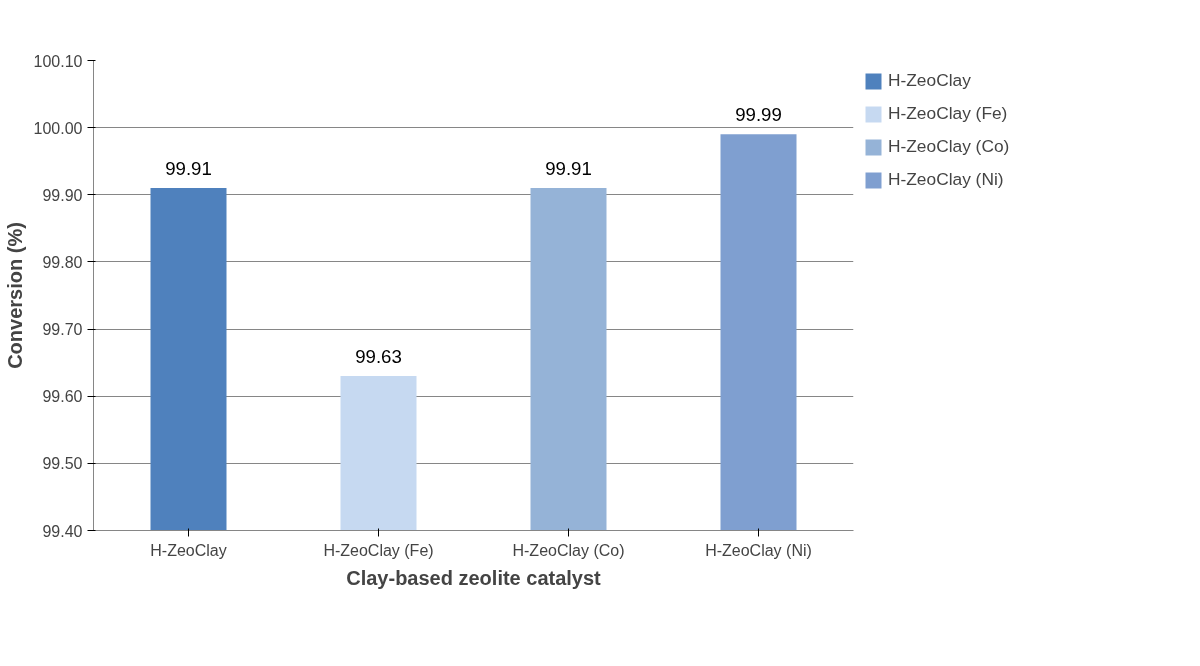 The height and width of the screenshot is (666, 1200). Describe the element at coordinates (949, 146) in the screenshot. I see `legend-label: H-ZeoClay (Co)` at that location.